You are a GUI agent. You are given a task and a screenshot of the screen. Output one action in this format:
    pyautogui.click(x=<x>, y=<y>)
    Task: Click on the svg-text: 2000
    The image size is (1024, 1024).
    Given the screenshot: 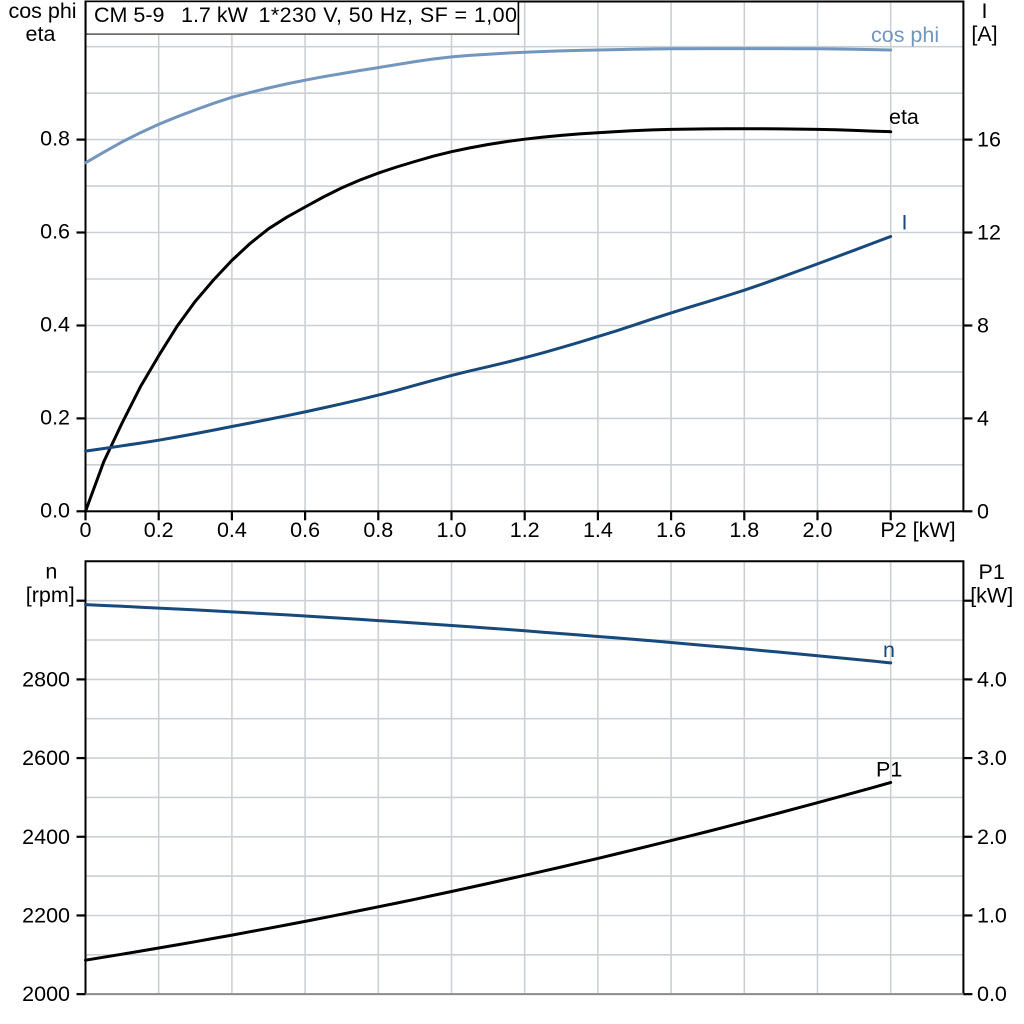 What is the action you would take?
    pyautogui.click(x=46, y=994)
    